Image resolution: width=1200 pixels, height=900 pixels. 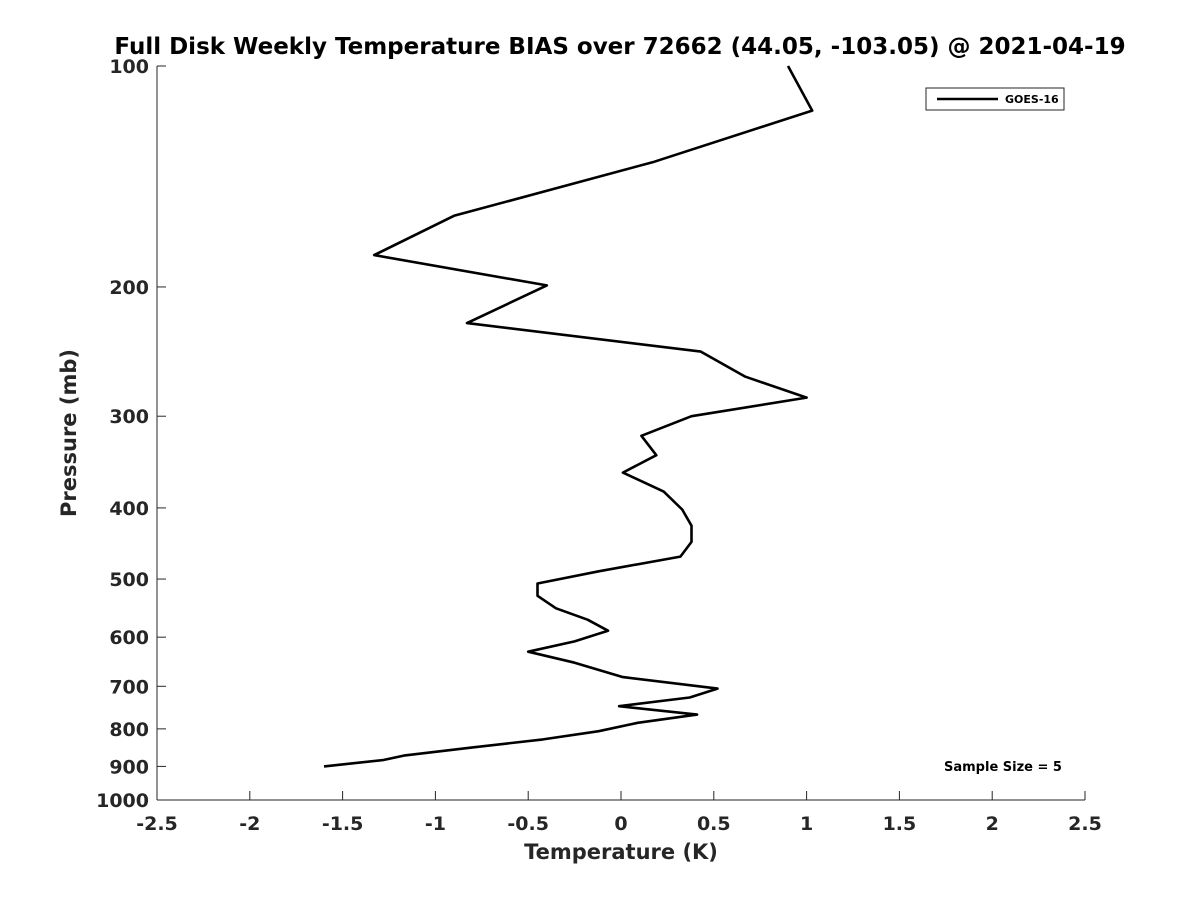 What do you see at coordinates (995, 99) in the screenshot?
I see `legend: GOES-16` at bounding box center [995, 99].